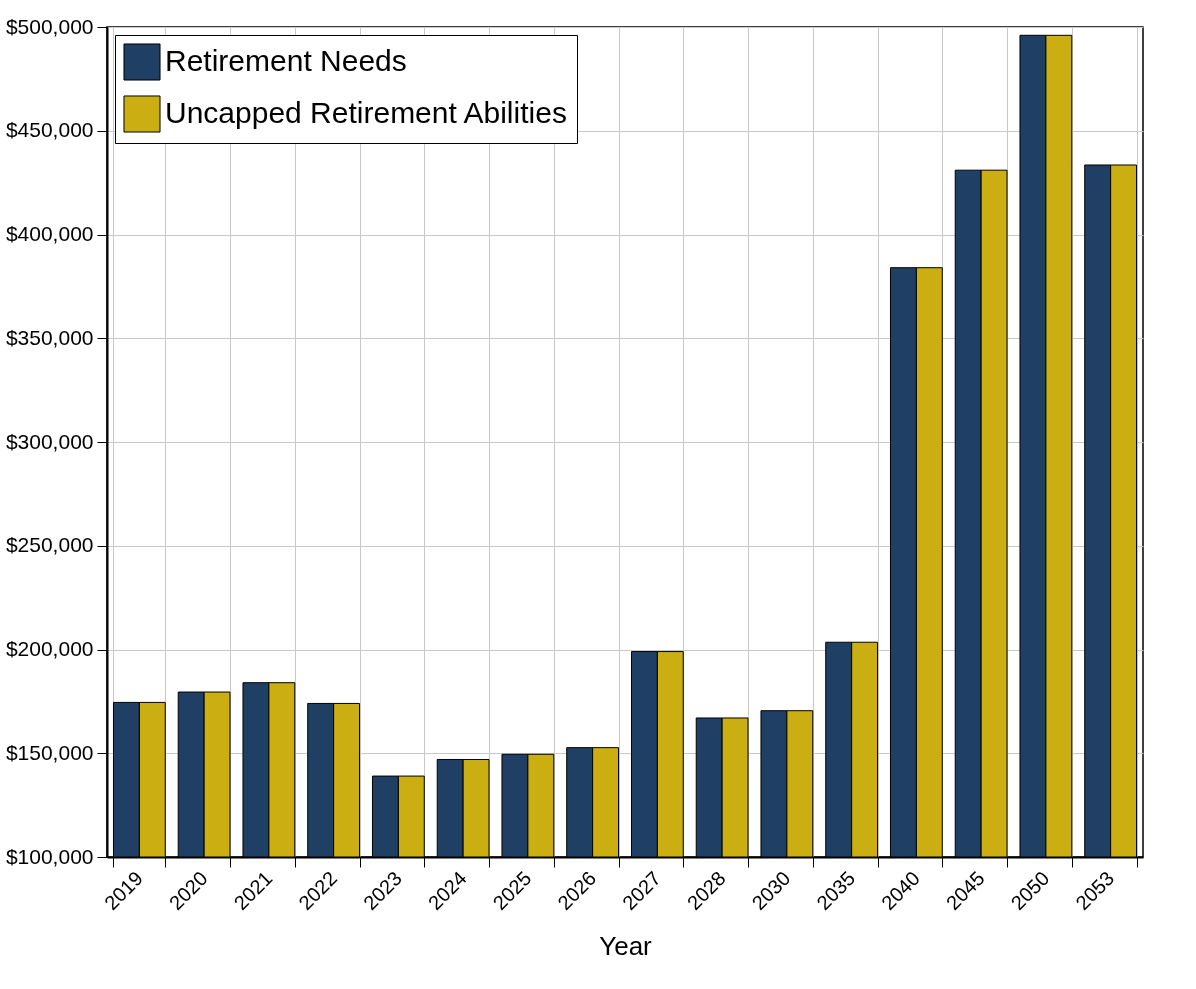  What do you see at coordinates (49, 26) in the screenshot?
I see `y-tick-label: $500,000` at bounding box center [49, 26].